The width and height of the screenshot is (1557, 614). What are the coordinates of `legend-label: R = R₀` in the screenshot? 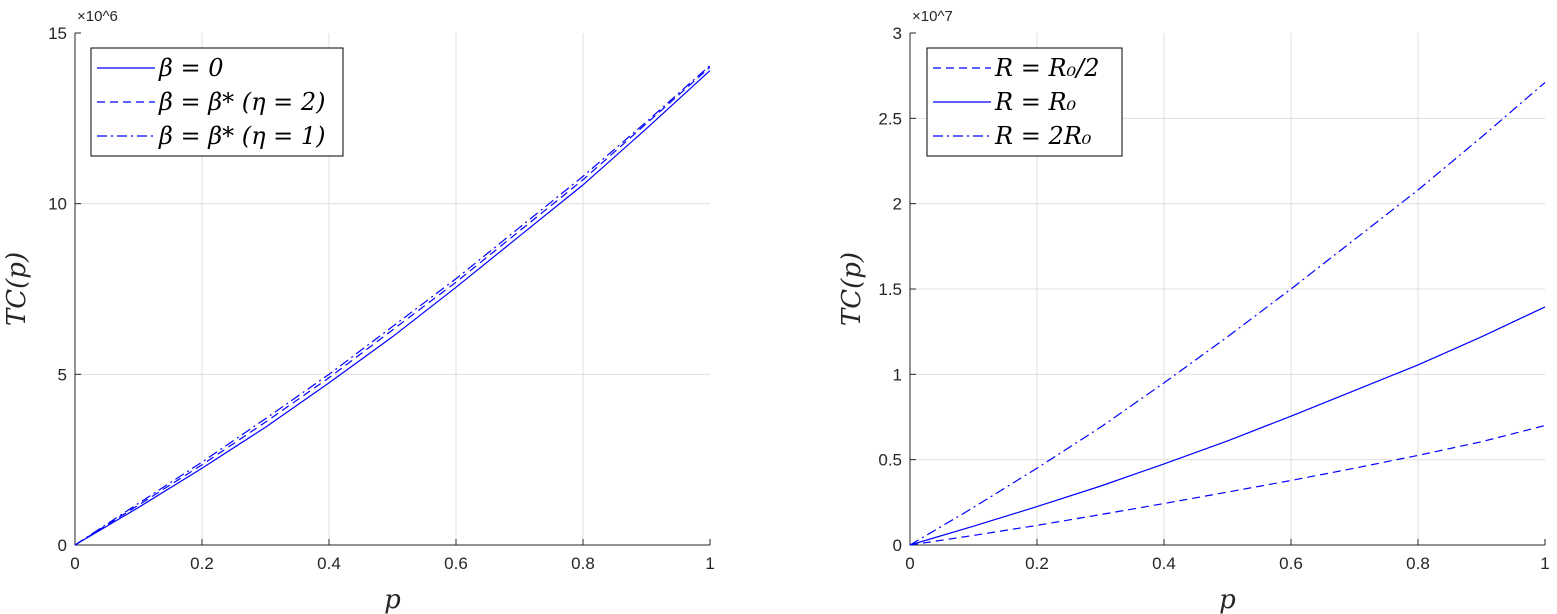 It's located at (1035, 102).